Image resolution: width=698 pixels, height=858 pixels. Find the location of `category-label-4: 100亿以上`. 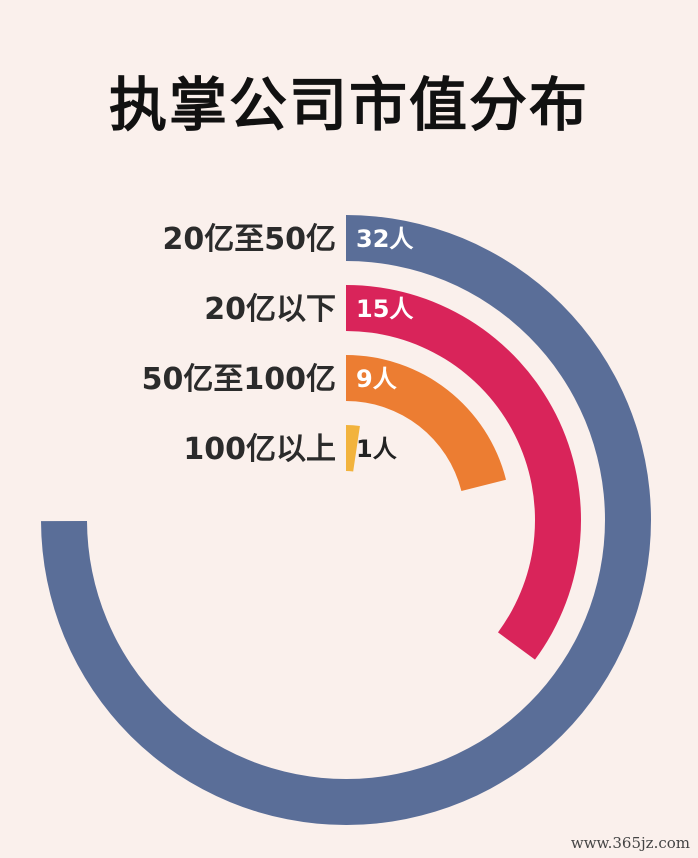

category-label-4: 100亿以上 is located at coordinates (259, 449).